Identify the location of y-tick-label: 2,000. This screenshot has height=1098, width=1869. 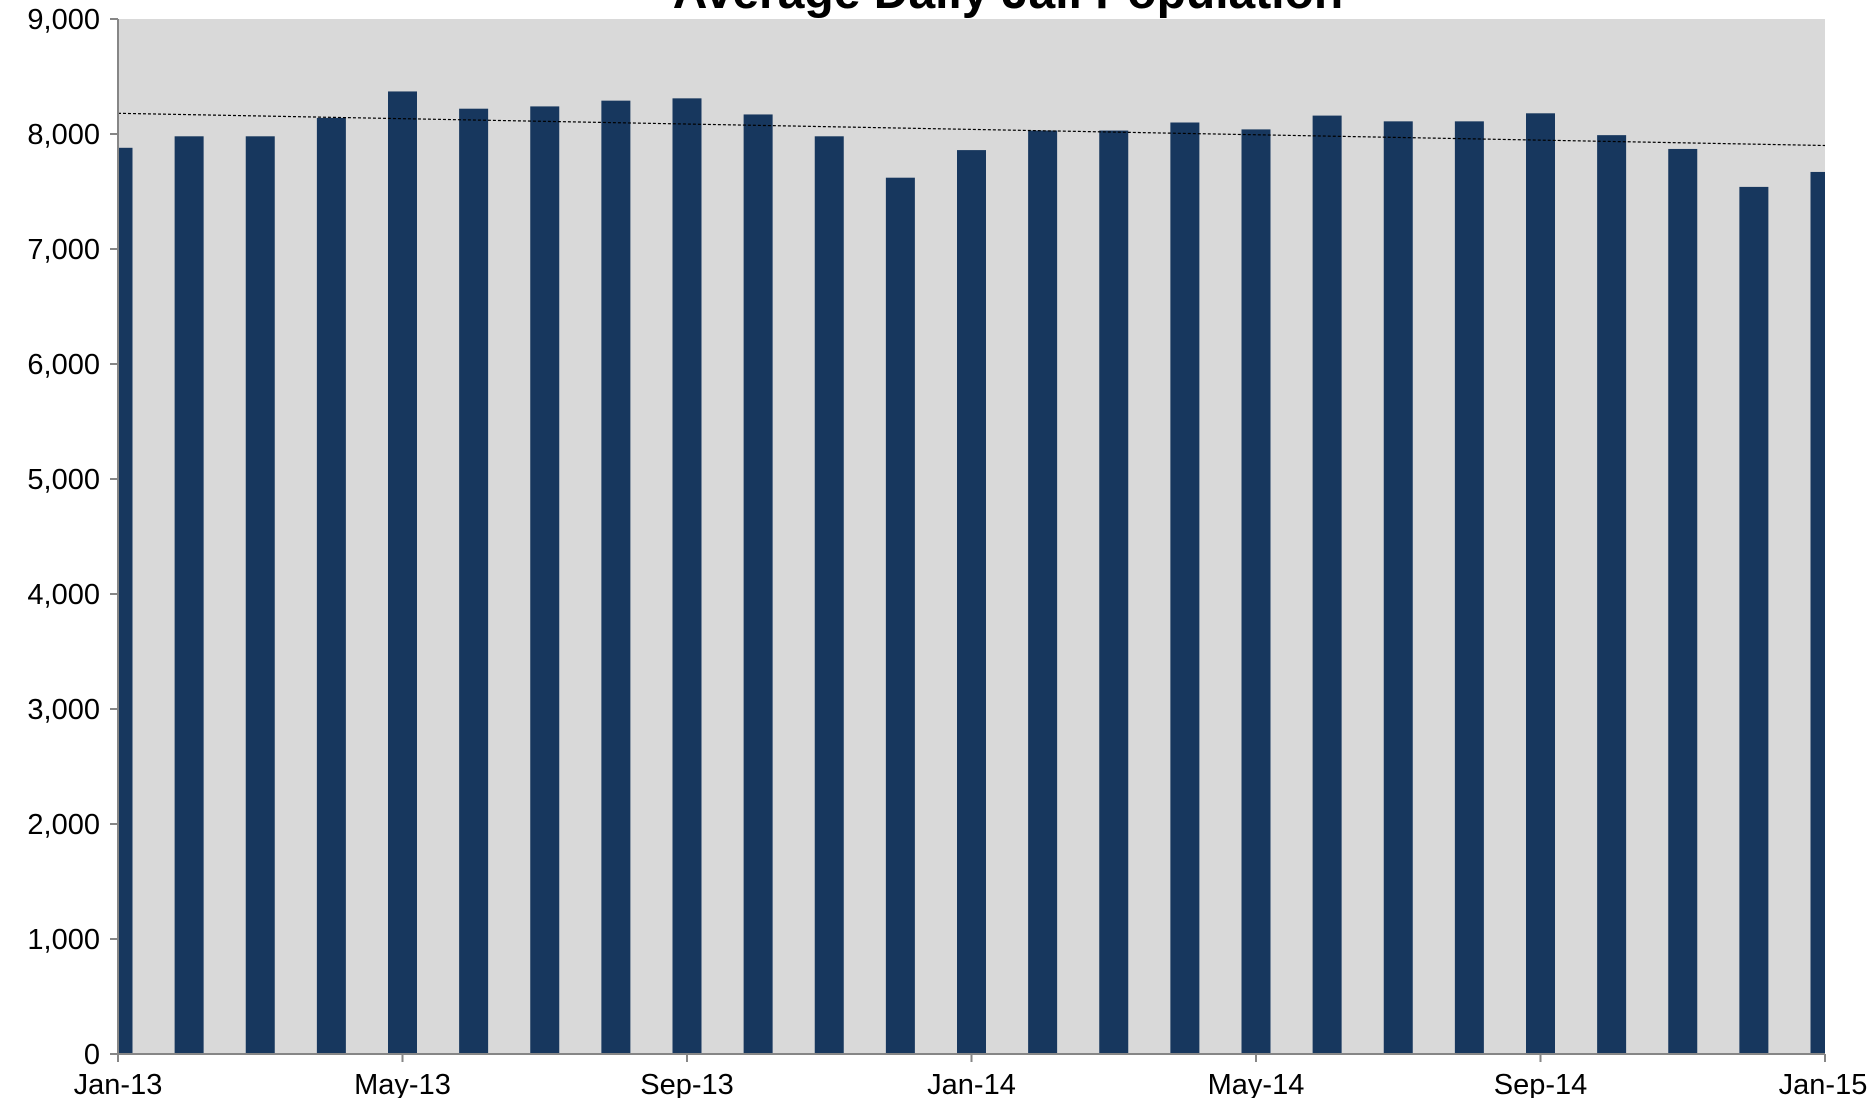
(63, 825).